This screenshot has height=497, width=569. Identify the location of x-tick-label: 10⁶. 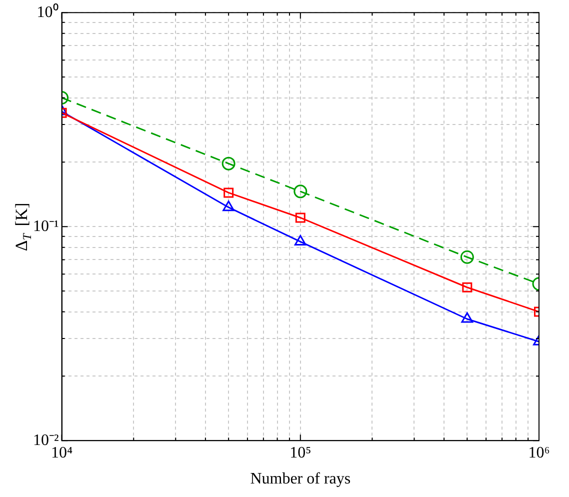
(539, 453).